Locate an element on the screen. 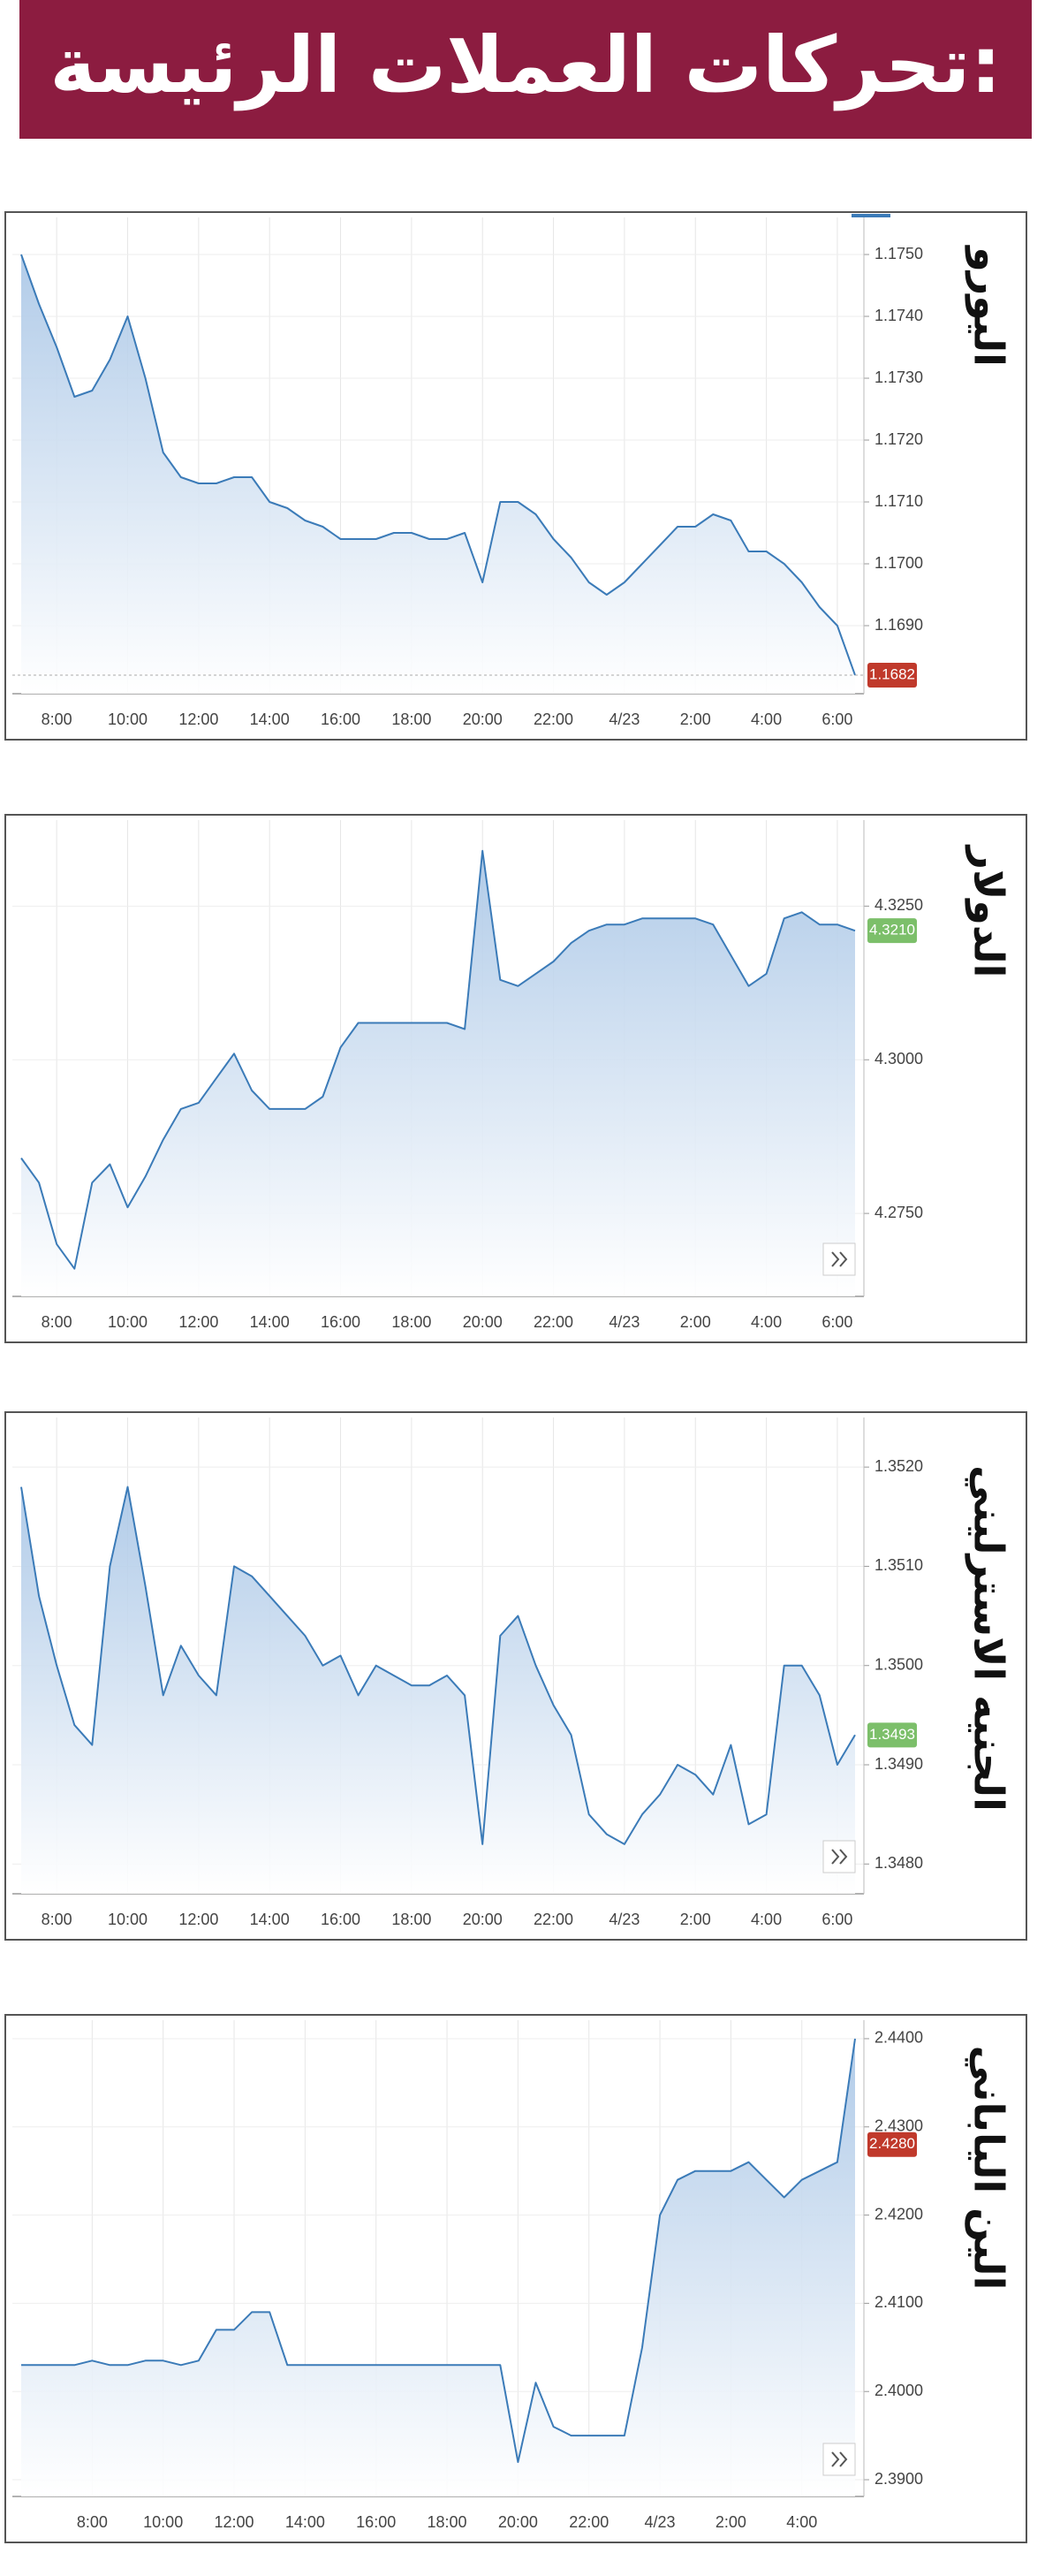 Image resolution: width=1060 pixels, height=2576 pixels. y-tick-label: 1.1730 is located at coordinates (898, 377).